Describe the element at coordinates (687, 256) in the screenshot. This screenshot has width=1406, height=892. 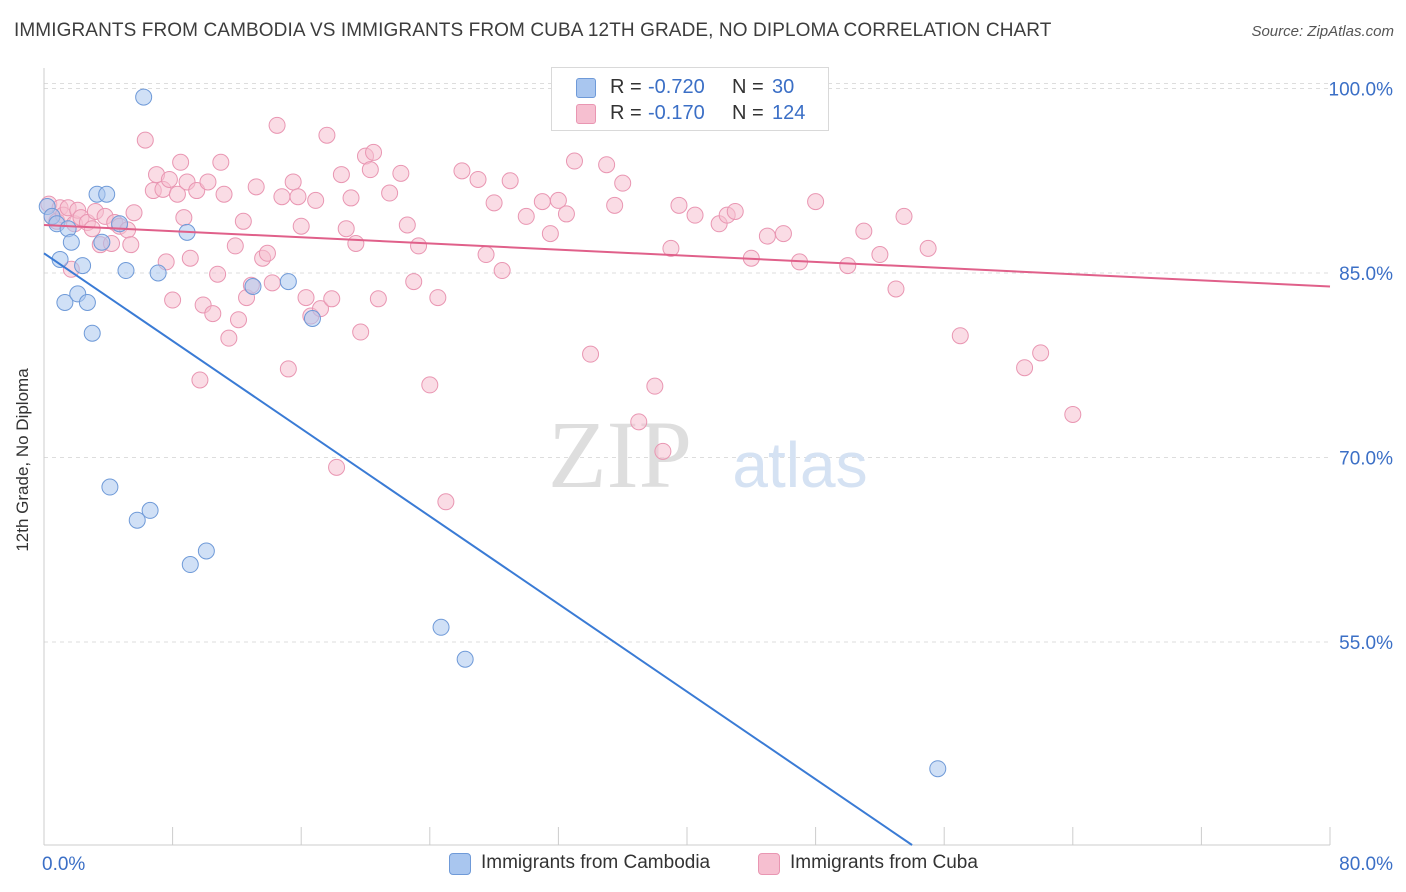
I see `trend-line-cuba` at that location.